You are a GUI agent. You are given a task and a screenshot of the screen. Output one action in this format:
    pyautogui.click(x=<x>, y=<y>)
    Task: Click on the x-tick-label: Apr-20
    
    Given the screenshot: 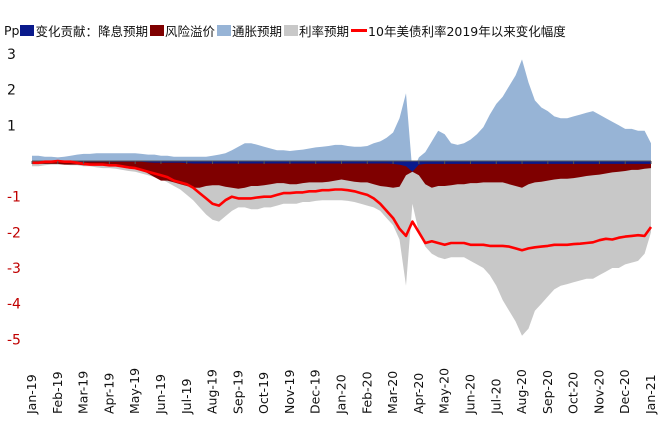 What is the action you would take?
    pyautogui.click(x=418, y=393)
    